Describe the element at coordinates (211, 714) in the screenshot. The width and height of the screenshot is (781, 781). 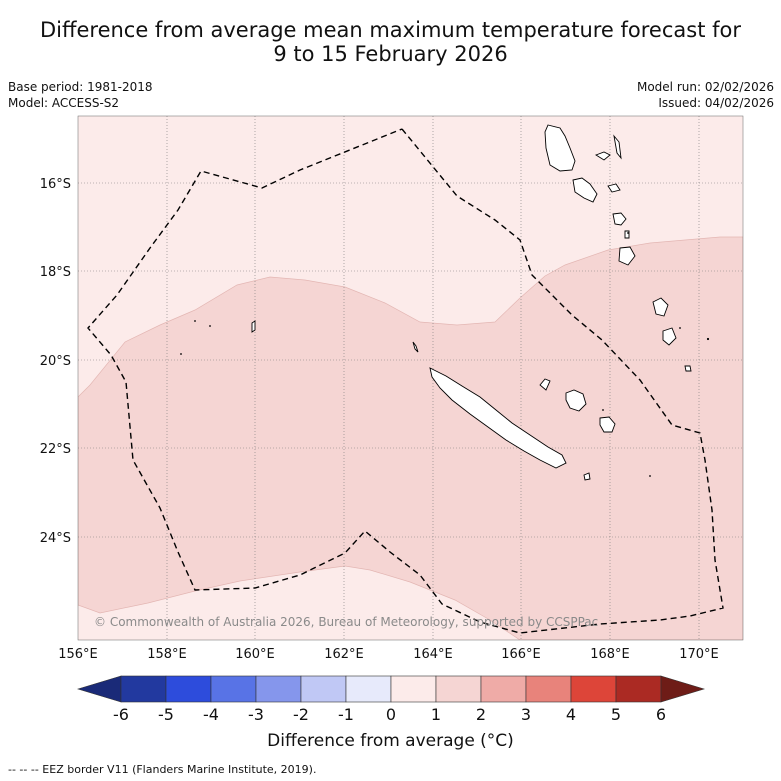
I see `colorbar-tick: -4` at that location.